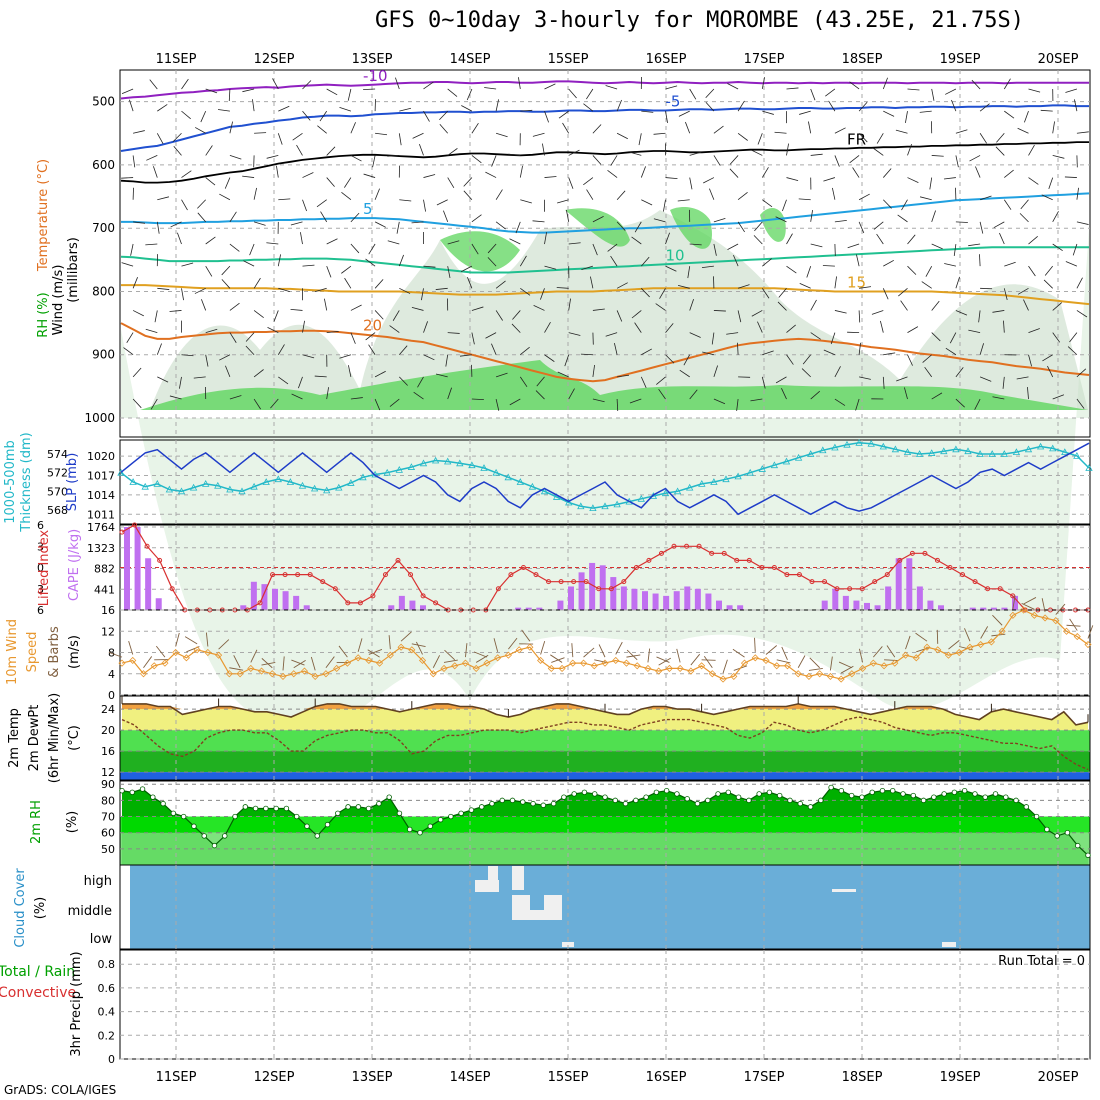  What do you see at coordinates (1058, 59) in the screenshot?
I see `day-label-top: 20SEP` at bounding box center [1058, 59].